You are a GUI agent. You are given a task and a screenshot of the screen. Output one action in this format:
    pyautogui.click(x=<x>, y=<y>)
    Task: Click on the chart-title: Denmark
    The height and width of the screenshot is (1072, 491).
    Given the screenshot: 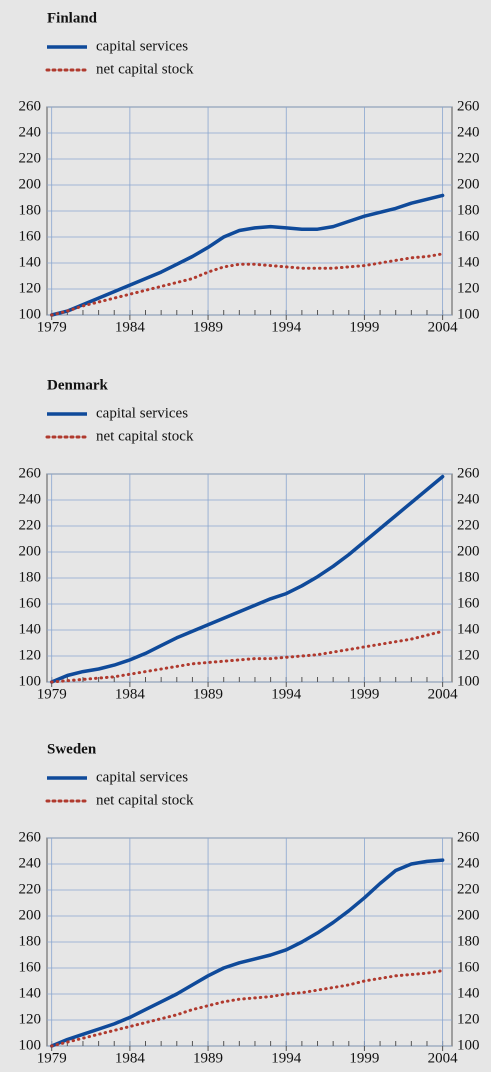 What is the action you would take?
    pyautogui.click(x=77, y=385)
    